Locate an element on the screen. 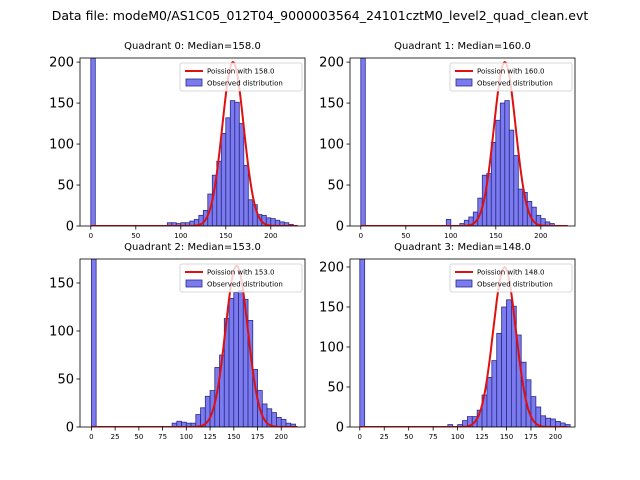 The width and height of the screenshot is (640, 480). histogram-bars is located at coordinates (193, 343).